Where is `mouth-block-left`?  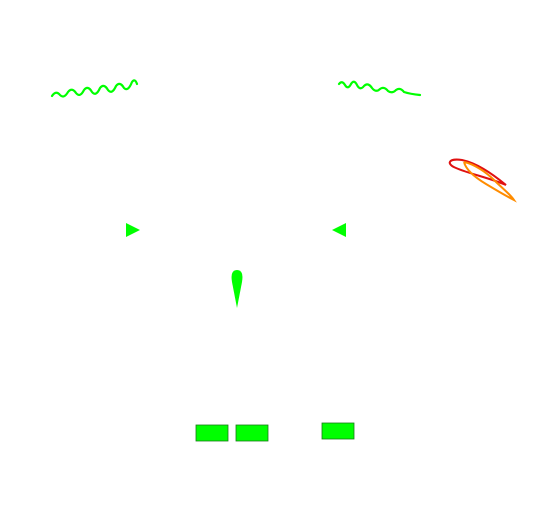 mouth-block-left is located at coordinates (212, 433).